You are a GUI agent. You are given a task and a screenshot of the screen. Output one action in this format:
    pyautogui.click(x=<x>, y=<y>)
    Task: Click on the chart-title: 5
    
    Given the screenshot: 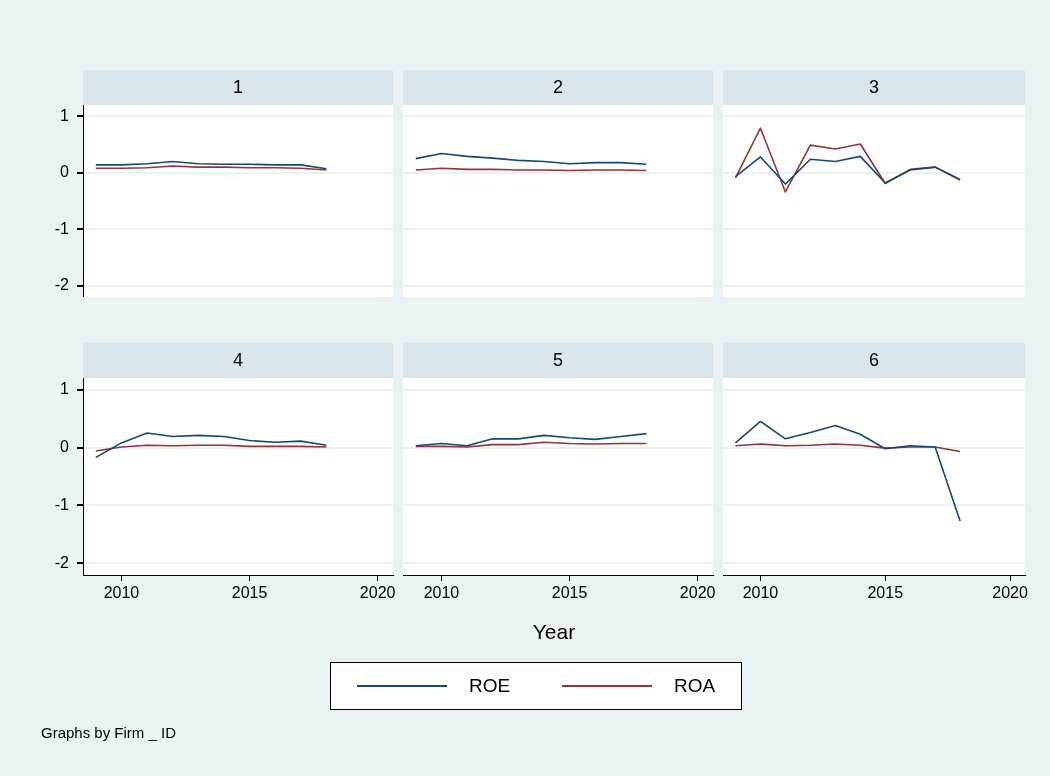 What is the action you would take?
    pyautogui.click(x=558, y=360)
    